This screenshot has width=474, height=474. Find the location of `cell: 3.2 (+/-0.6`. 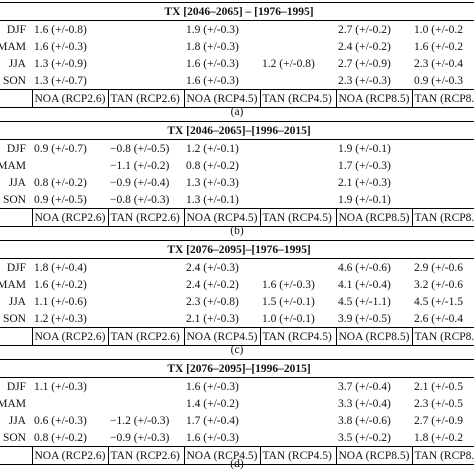

cell: 3.2 (+/-0.6 is located at coordinates (438, 284).